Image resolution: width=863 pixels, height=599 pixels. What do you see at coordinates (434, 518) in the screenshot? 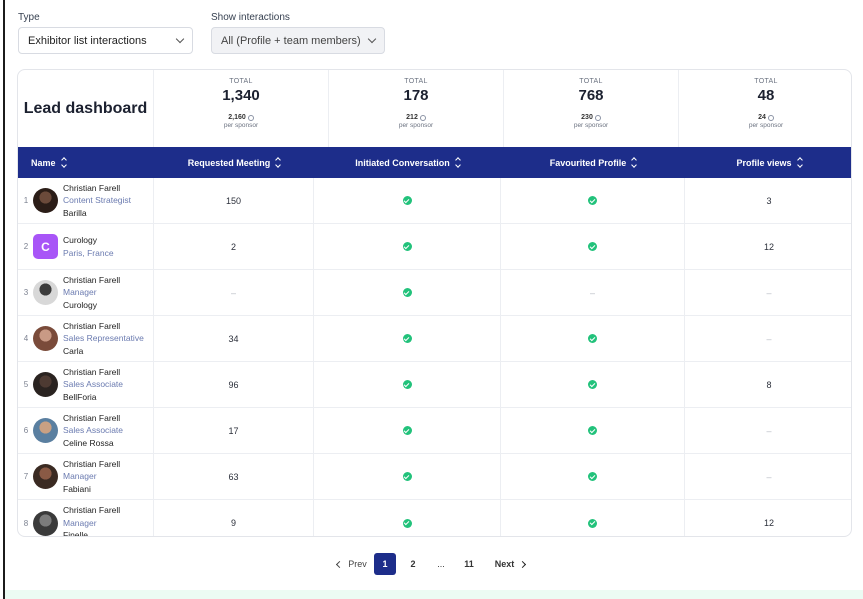
I see `table-row: 8 Christian Farell Manager Finelle 9 12` at bounding box center [434, 518].